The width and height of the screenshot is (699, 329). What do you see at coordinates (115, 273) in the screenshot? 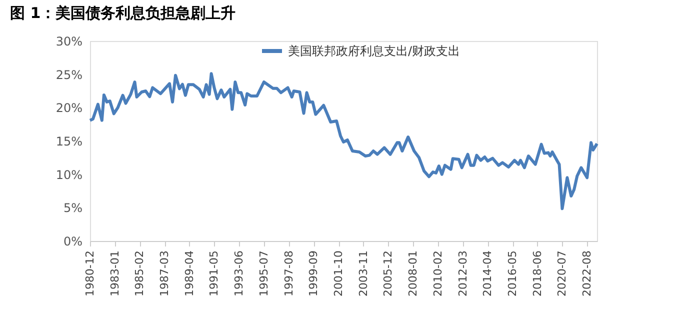
I see `x-tick-label: 1983-01` at bounding box center [115, 273].